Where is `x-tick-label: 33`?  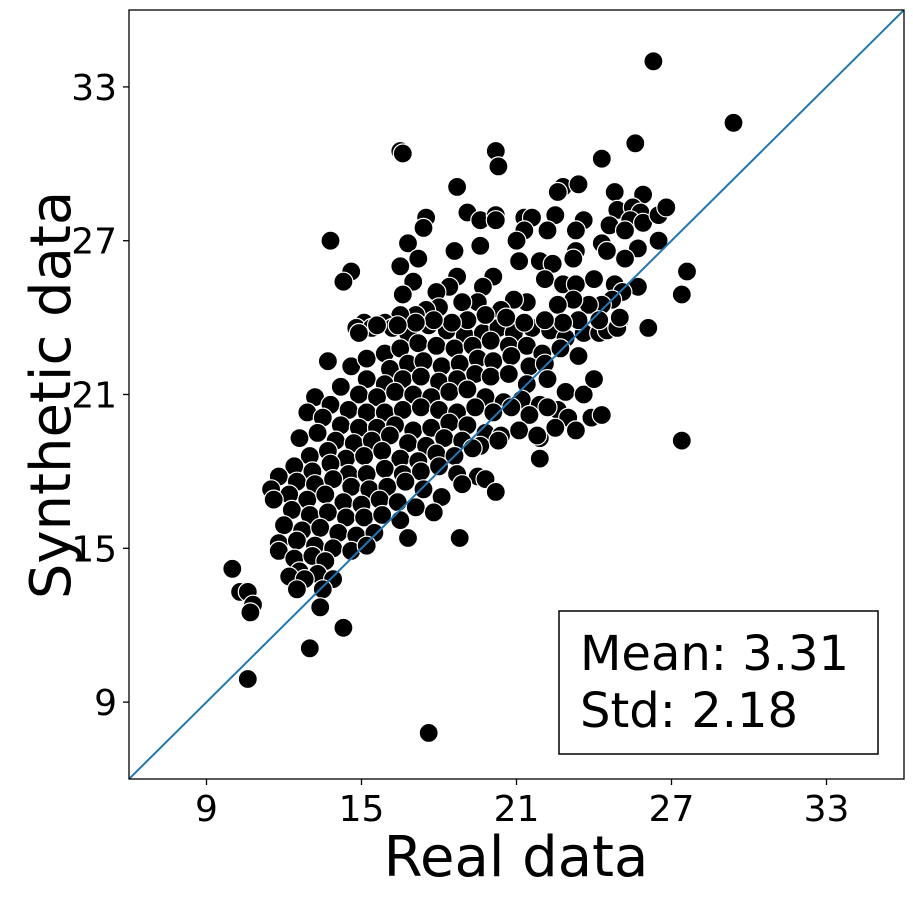
x-tick-label: 33 is located at coordinates (827, 809).